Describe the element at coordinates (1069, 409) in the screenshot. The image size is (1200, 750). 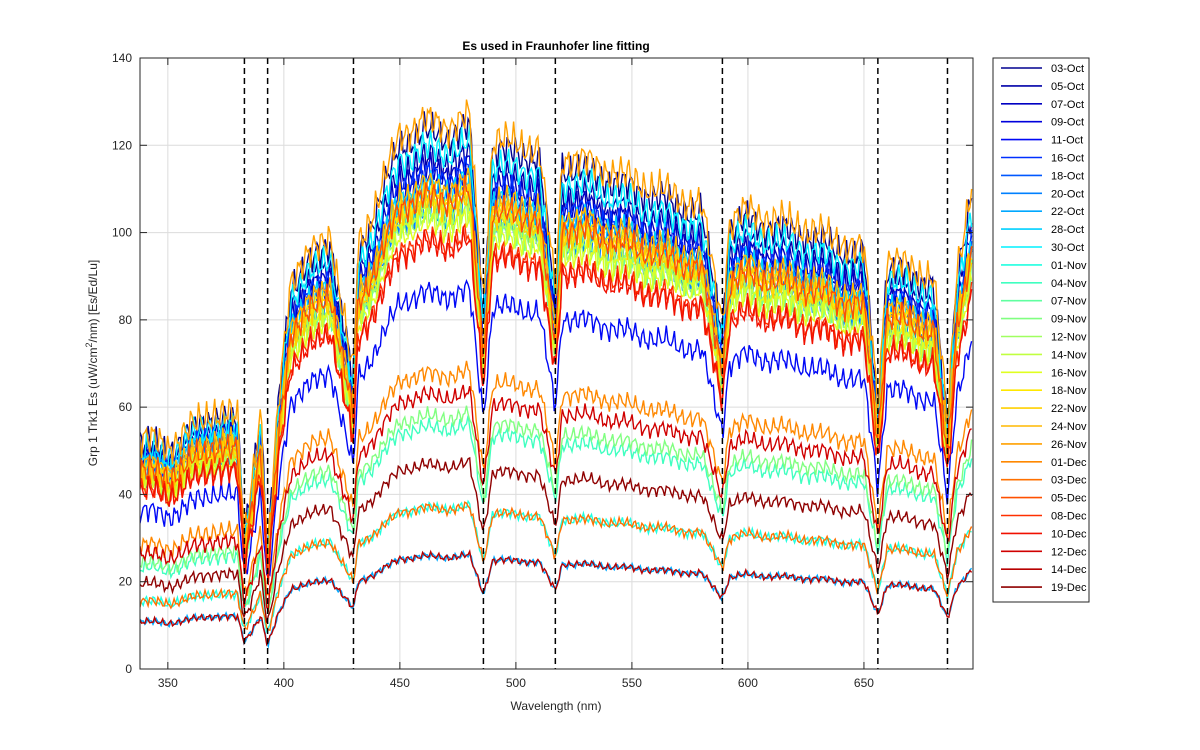
I see `legend-label: 22-Nov` at that location.